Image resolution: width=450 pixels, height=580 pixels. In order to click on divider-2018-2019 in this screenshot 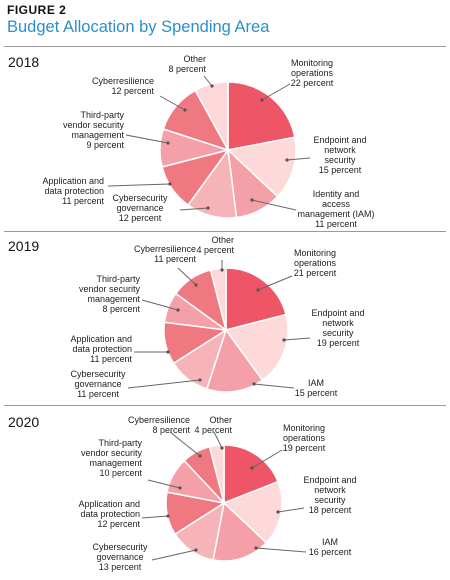, I will do `click(225, 231)`.